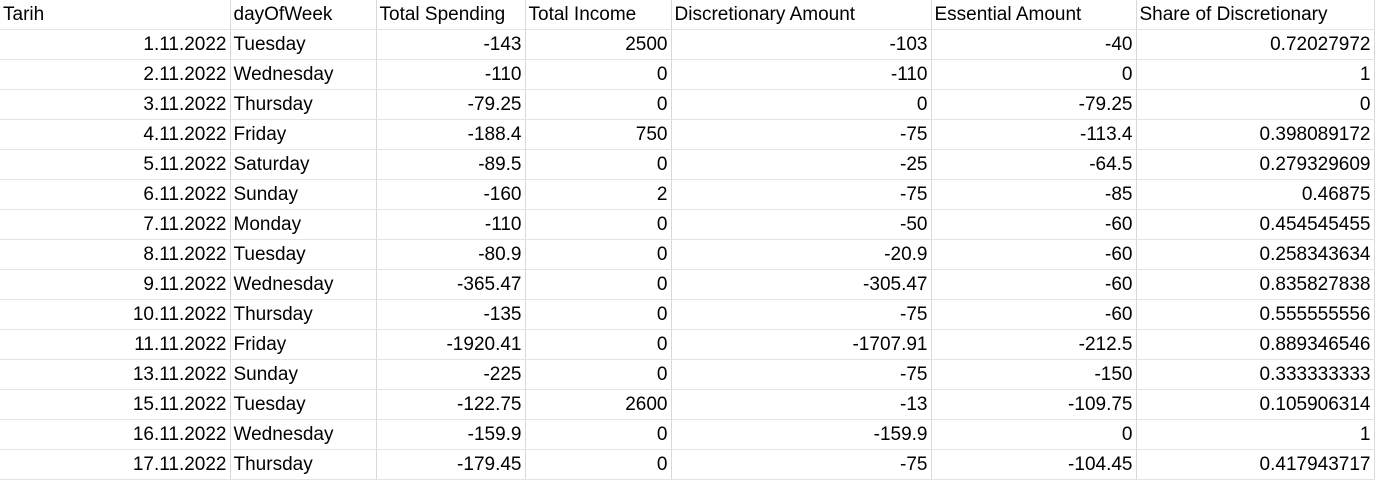 The width and height of the screenshot is (1376, 488). What do you see at coordinates (115, 254) in the screenshot?
I see `cell-tarih: 8.11.2022` at bounding box center [115, 254].